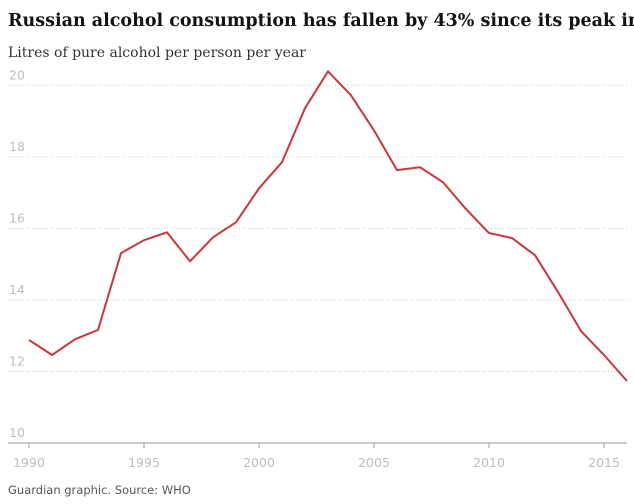 The height and width of the screenshot is (504, 634). I want to click on x-tick-label: 1995, so click(144, 462).